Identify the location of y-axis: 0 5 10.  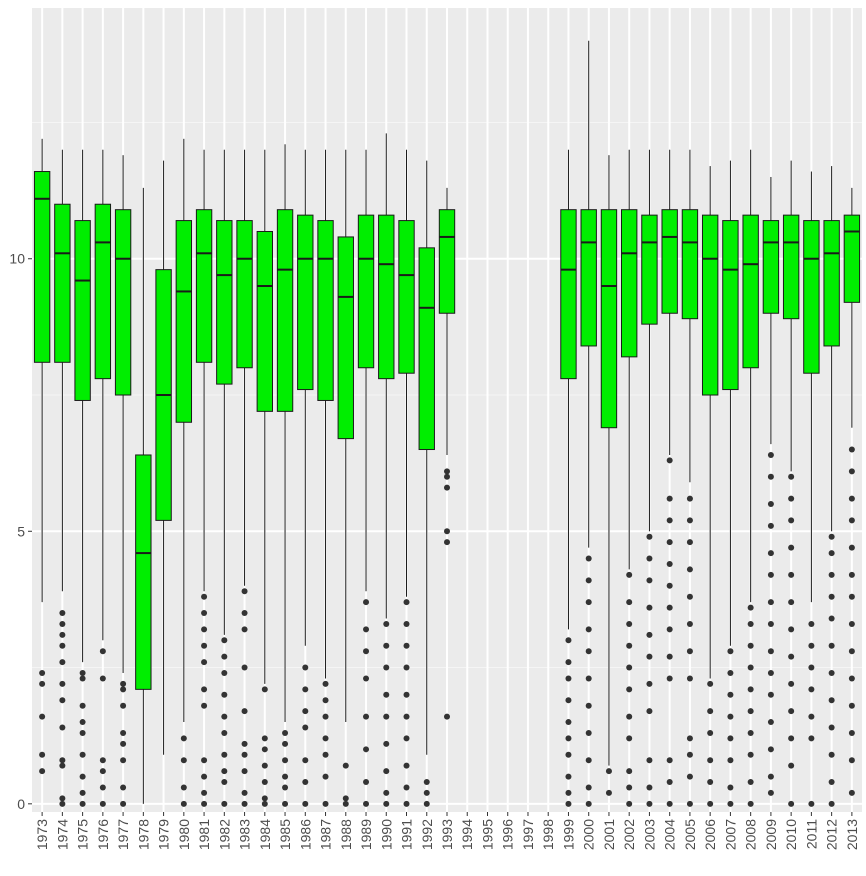
(20, 531).